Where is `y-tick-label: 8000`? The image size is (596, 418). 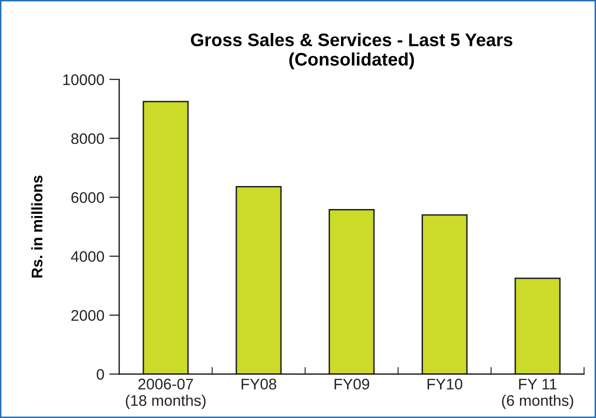
y-tick-label: 8000 is located at coordinates (87, 138).